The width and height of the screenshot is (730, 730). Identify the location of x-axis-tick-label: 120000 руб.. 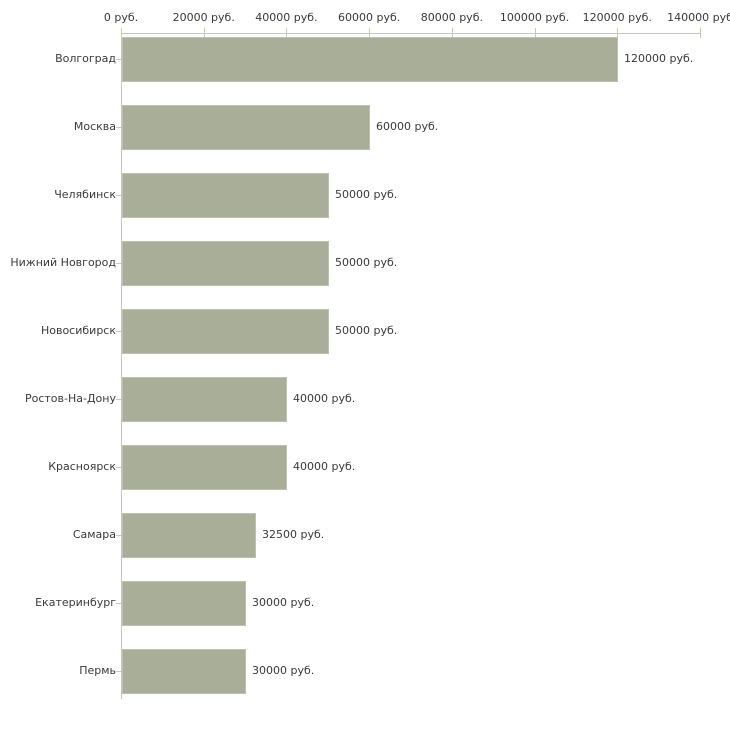
(617, 17).